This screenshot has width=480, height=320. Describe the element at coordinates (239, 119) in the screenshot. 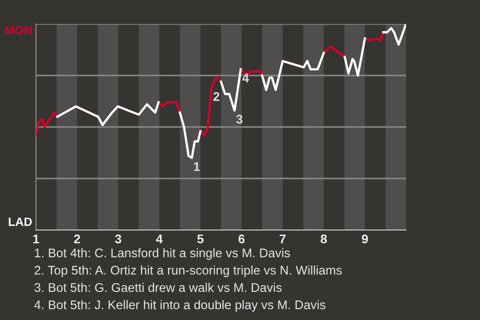

I see `annotation: 3` at that location.